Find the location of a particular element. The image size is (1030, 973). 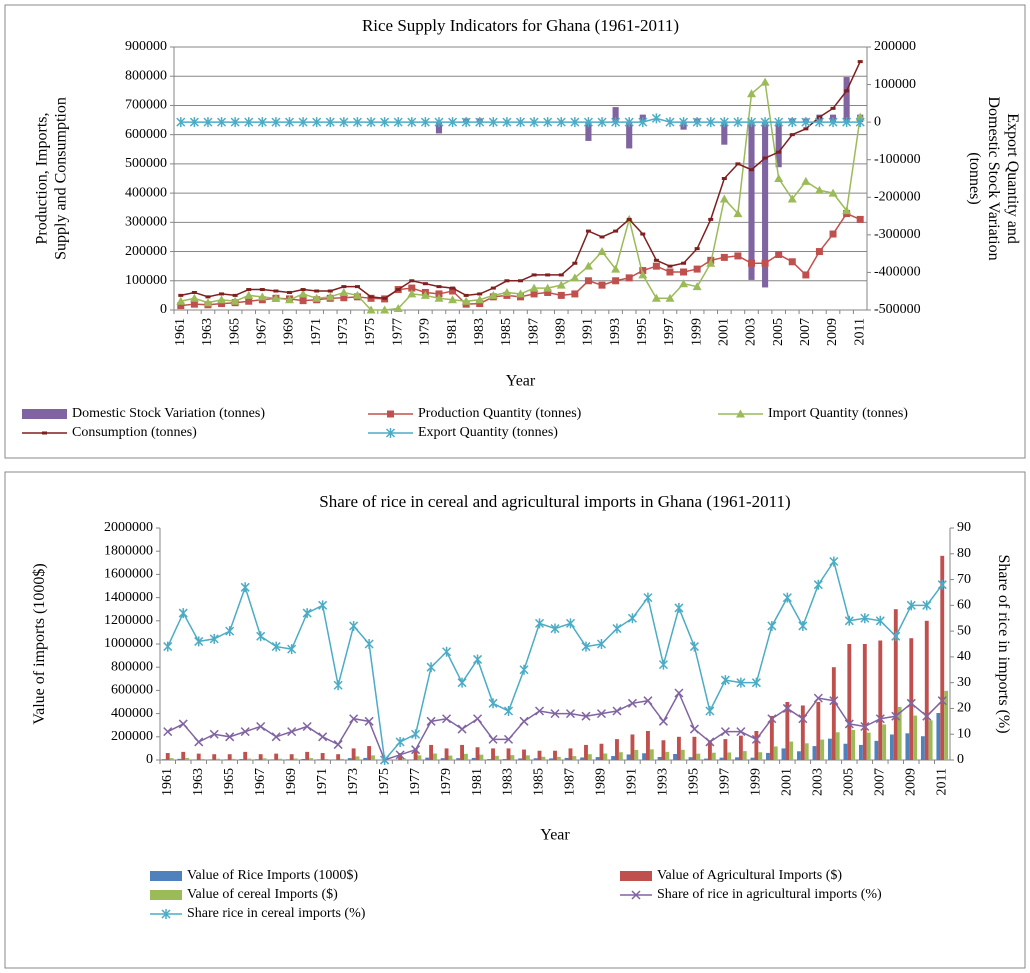

y2-tick-label: 40 is located at coordinates (964, 656).